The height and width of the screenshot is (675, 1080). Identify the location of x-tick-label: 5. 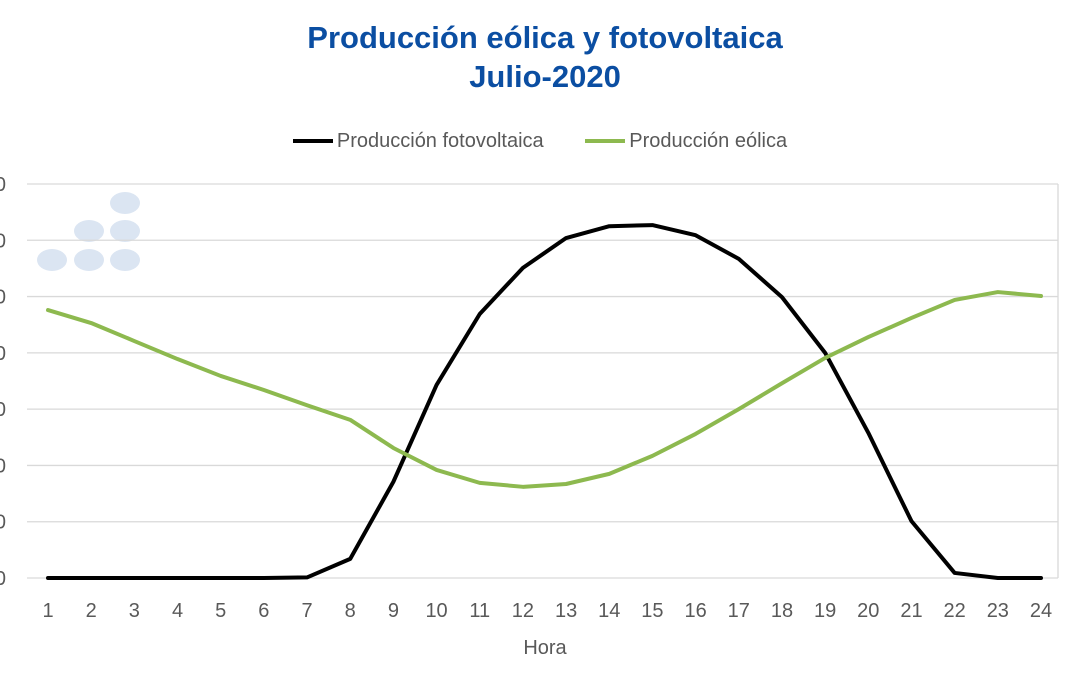
(220, 611).